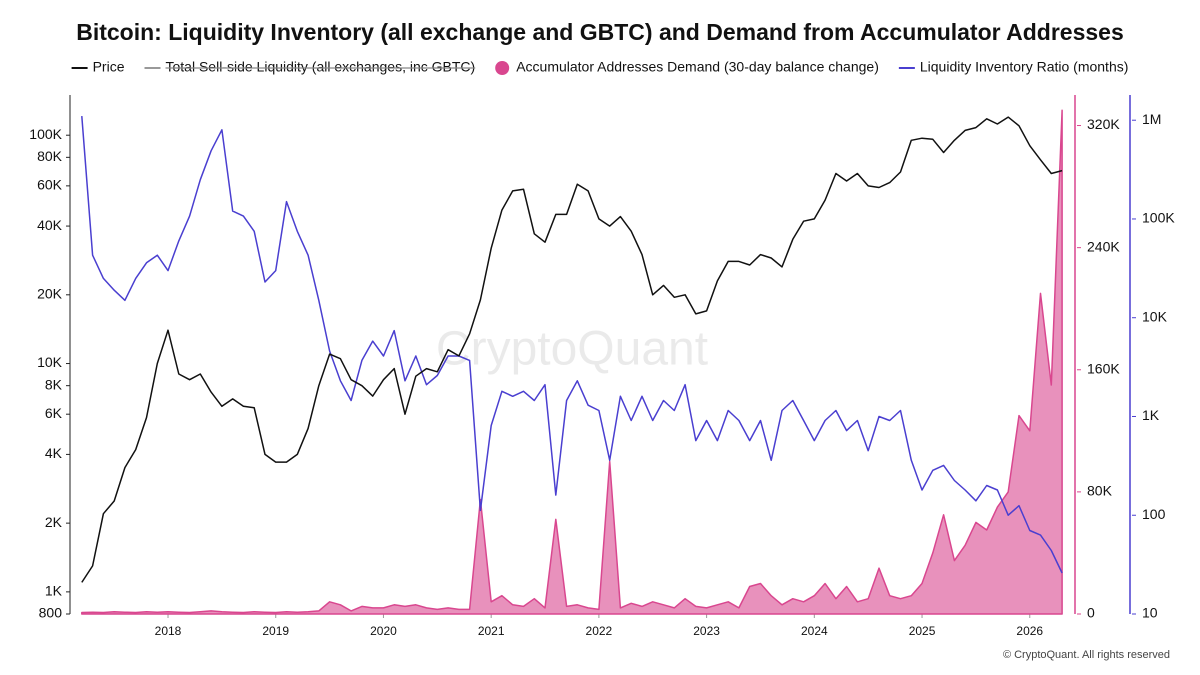 The image size is (1200, 675). I want to click on y2ticks-label: 320K, so click(1103, 124).